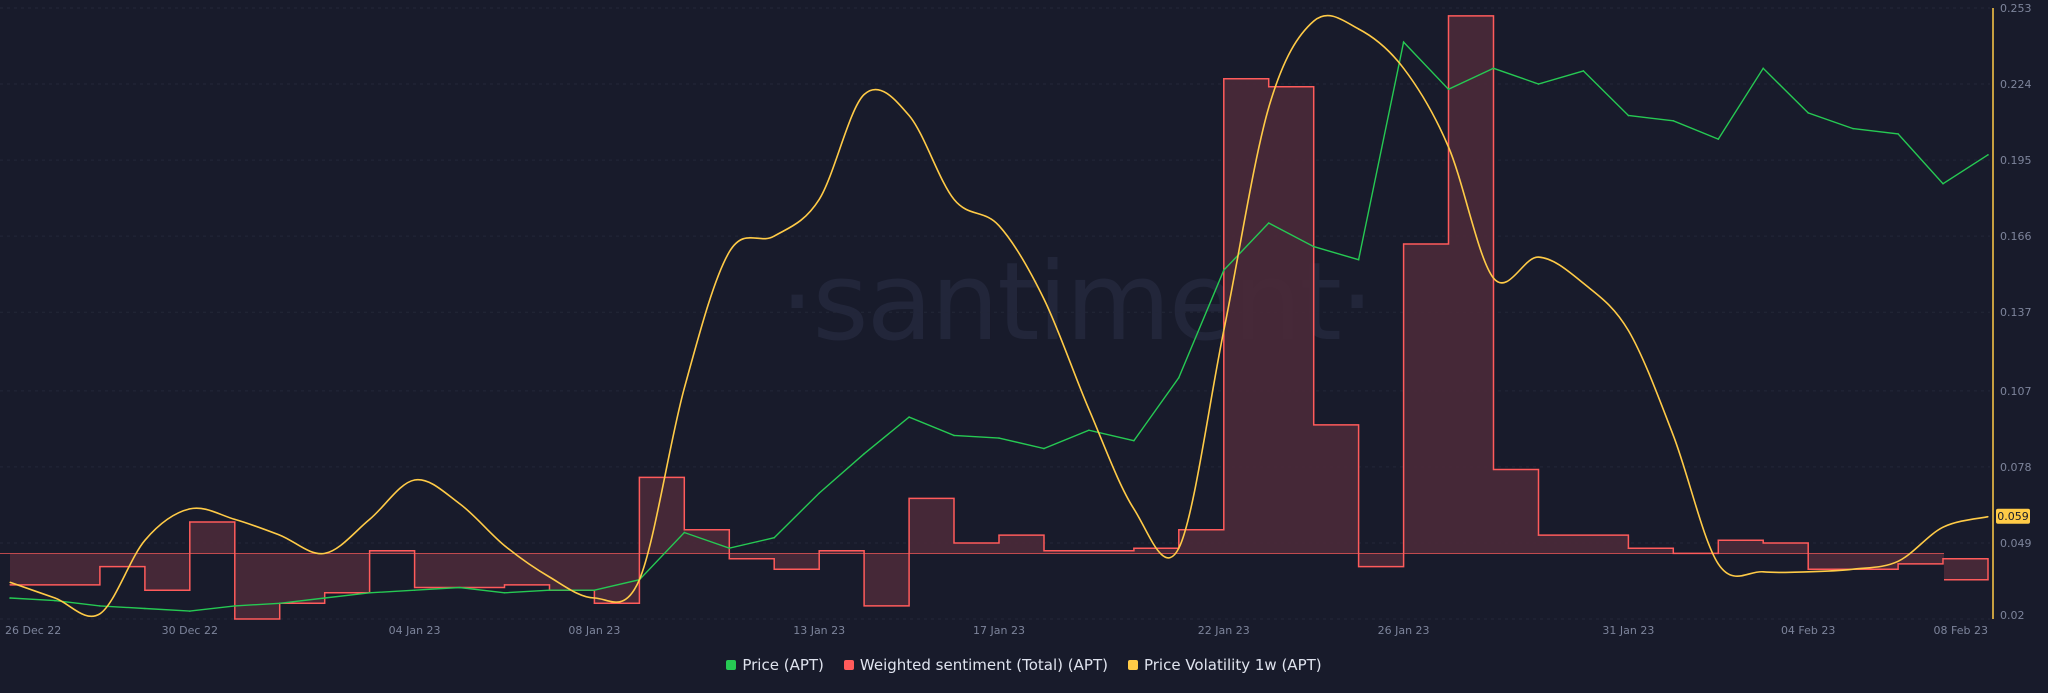 This screenshot has height=693, width=2048. Describe the element at coordinates (33, 630) in the screenshot. I see `x-tick-label: 26 Dec 22` at that location.